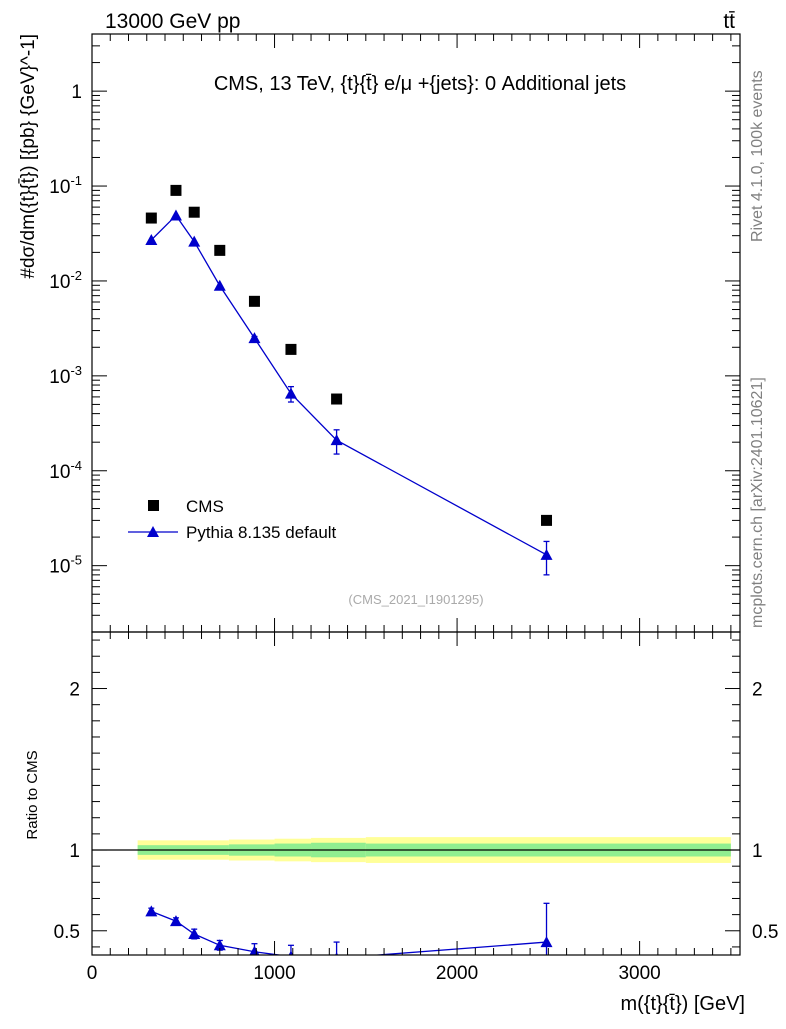  I want to click on mcplots-site-label: mcplots.cern.ch [arXiv:2401.10621], so click(757, 502).